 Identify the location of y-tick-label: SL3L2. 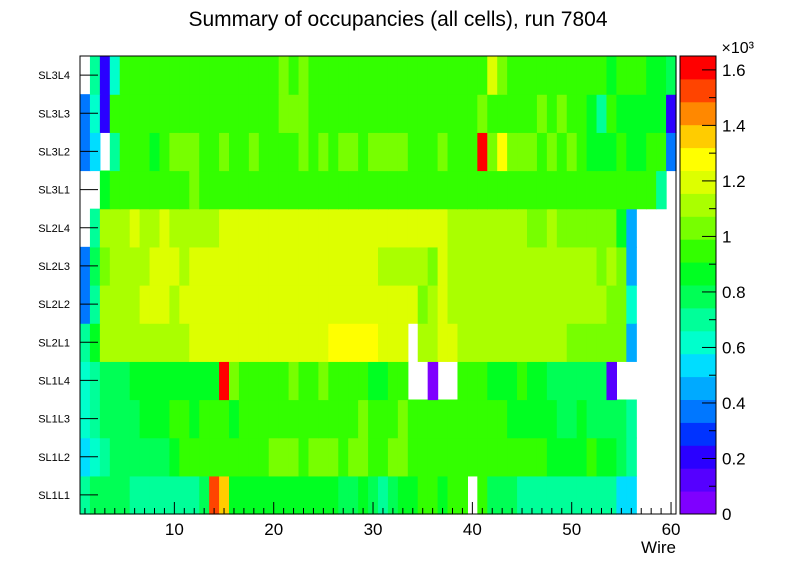
(54, 152).